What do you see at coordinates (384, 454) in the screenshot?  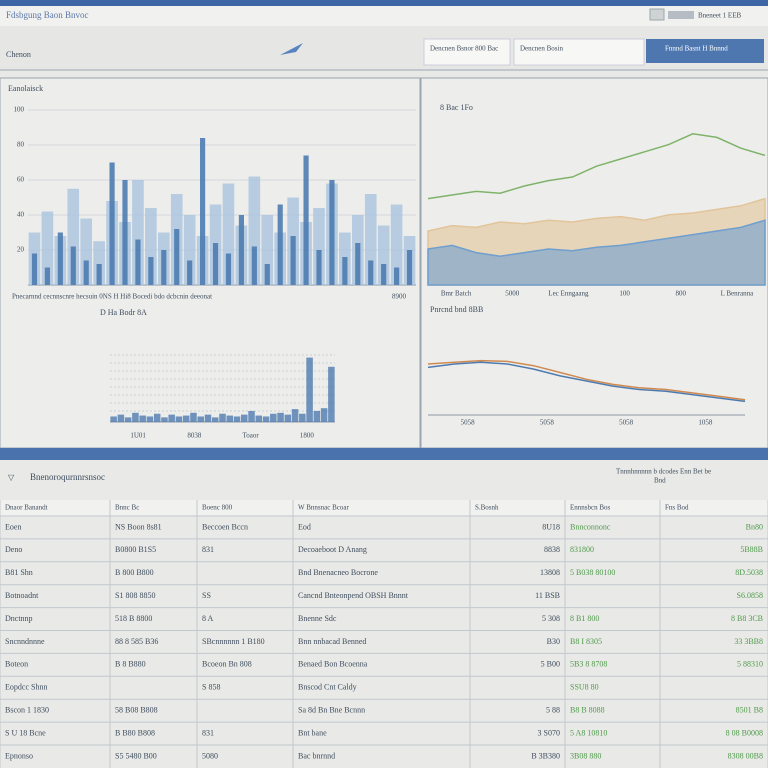 I see `divider-bar` at bounding box center [384, 454].